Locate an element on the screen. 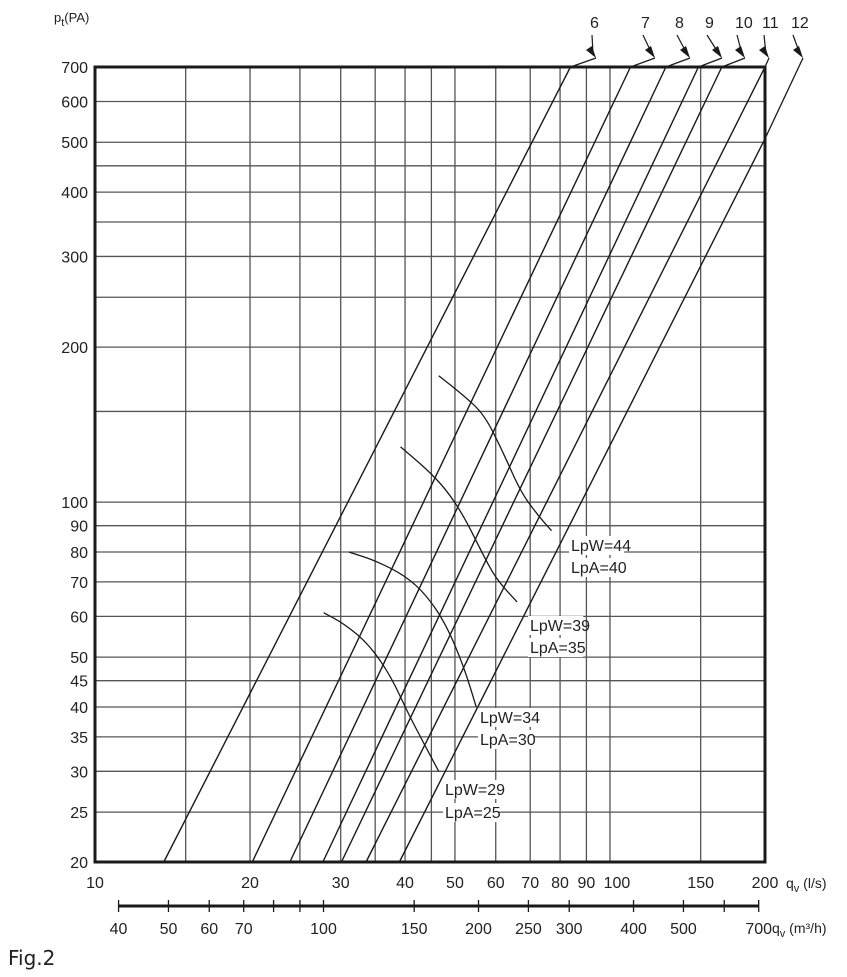  x-tick-label: 100 is located at coordinates (617, 883).